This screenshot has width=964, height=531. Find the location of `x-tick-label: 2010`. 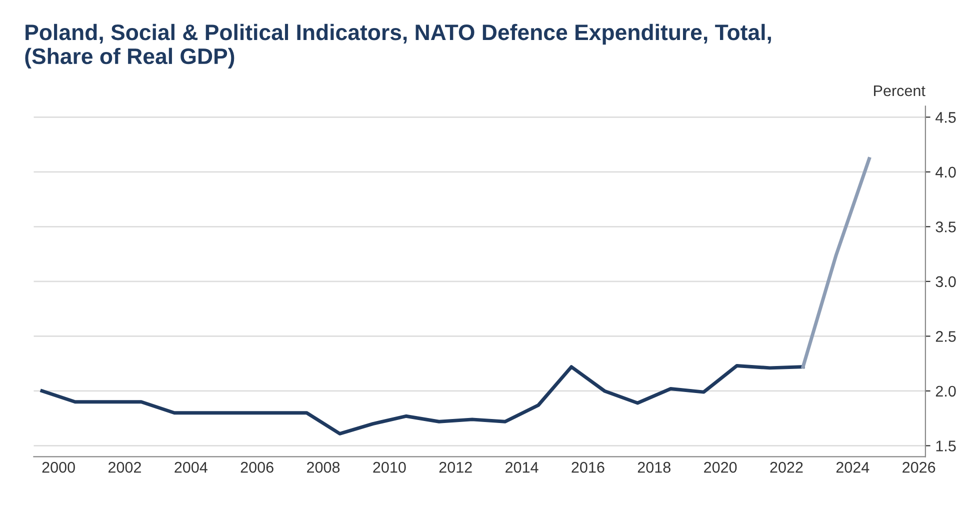

x-tick-label: 2010 is located at coordinates (389, 467).